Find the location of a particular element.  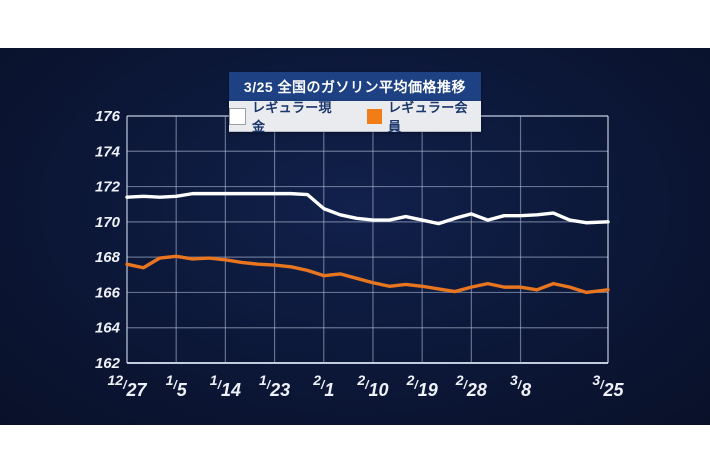

y-tick-label-162: 162 is located at coordinates (108, 363).